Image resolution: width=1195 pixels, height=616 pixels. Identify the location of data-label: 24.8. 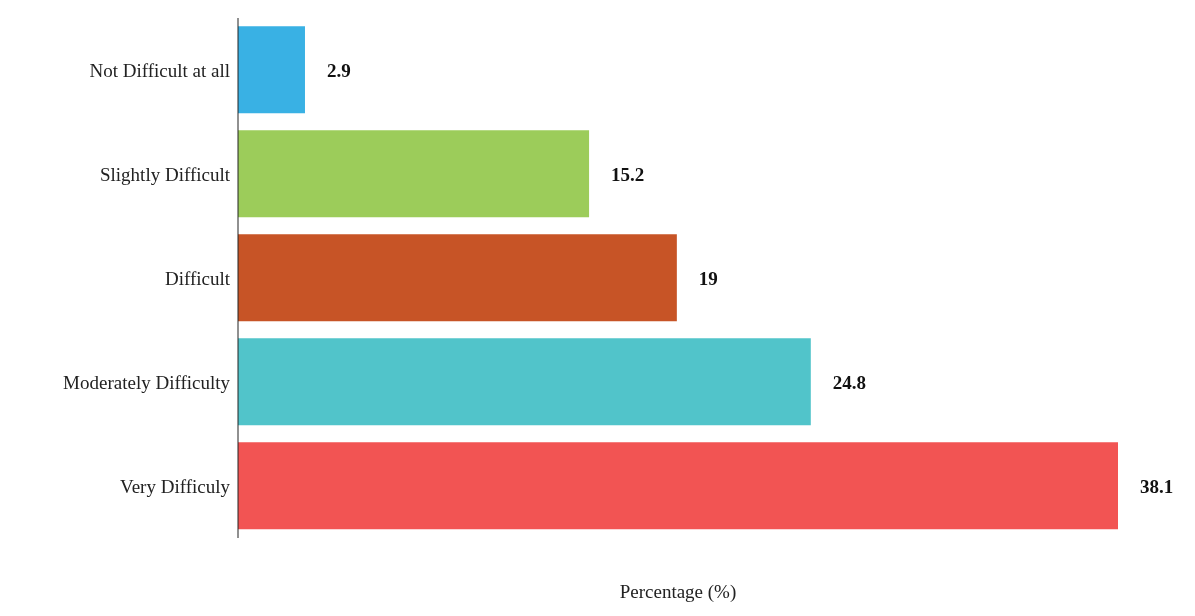
(849, 382).